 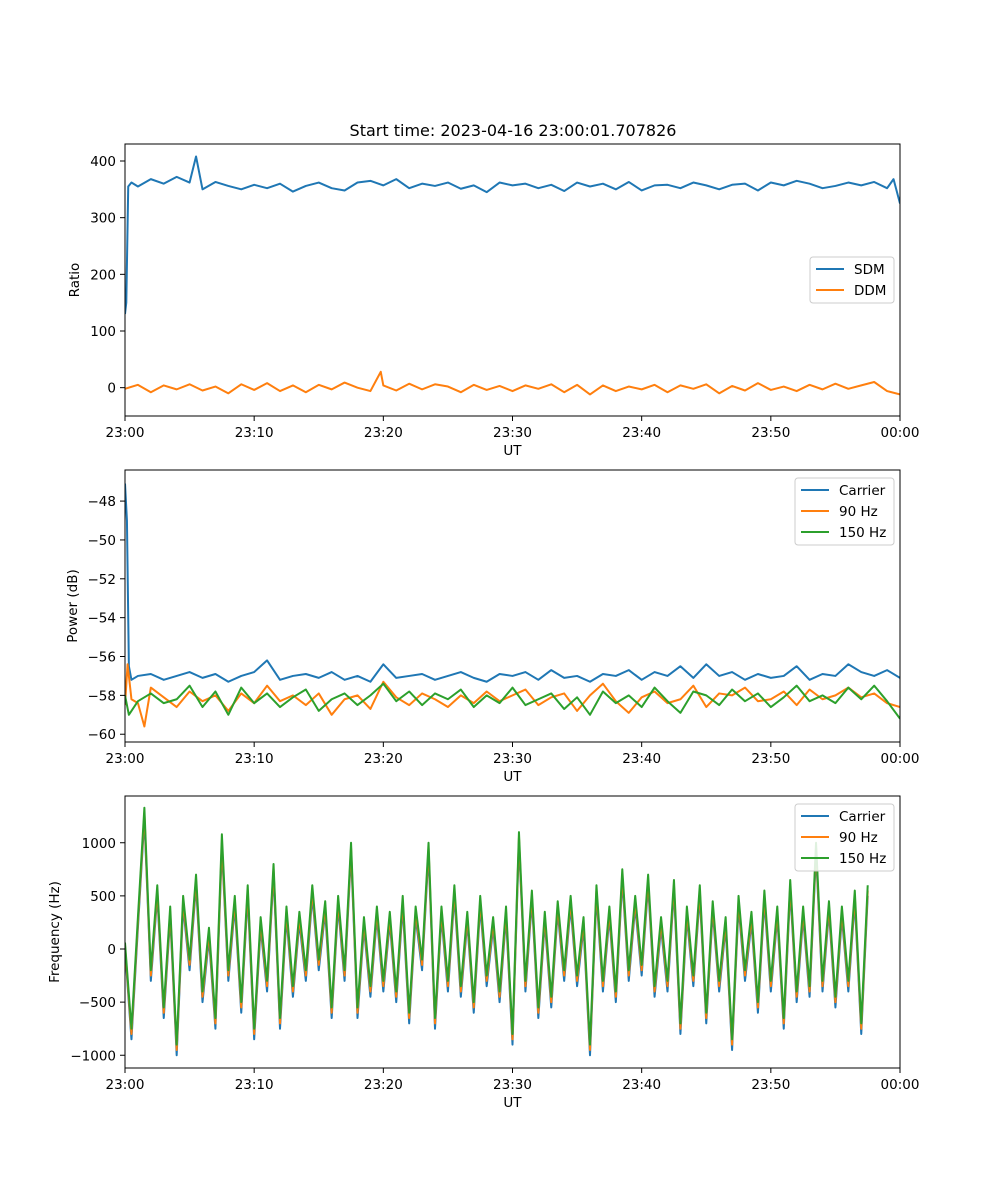 I want to click on y-tick-label: 1000, so click(x=99, y=844).